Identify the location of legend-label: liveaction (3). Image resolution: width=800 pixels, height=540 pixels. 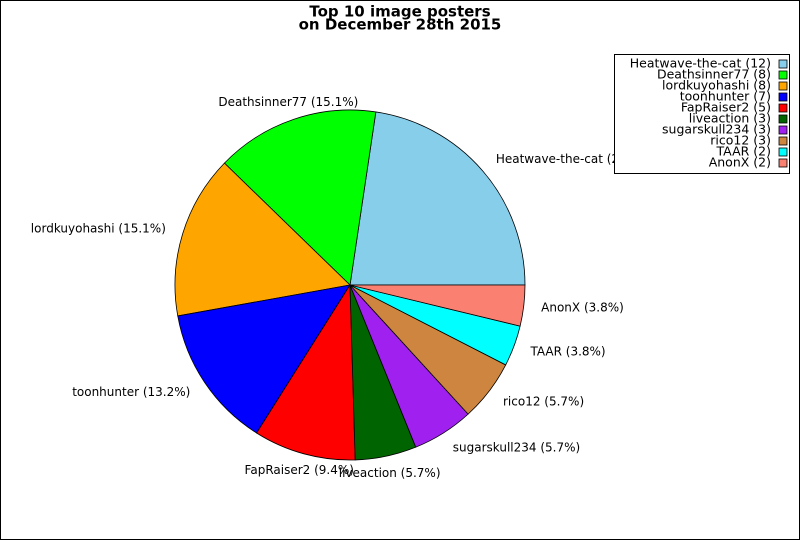
(730, 118).